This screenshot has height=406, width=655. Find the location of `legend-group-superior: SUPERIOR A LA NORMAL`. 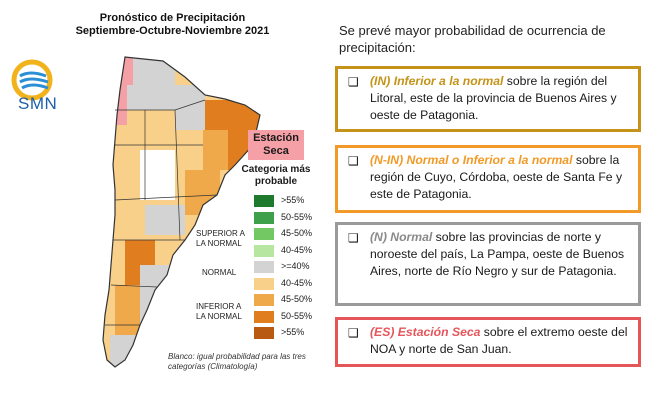

legend-group-superior: SUPERIOR A LA NORMAL is located at coordinates (220, 238).